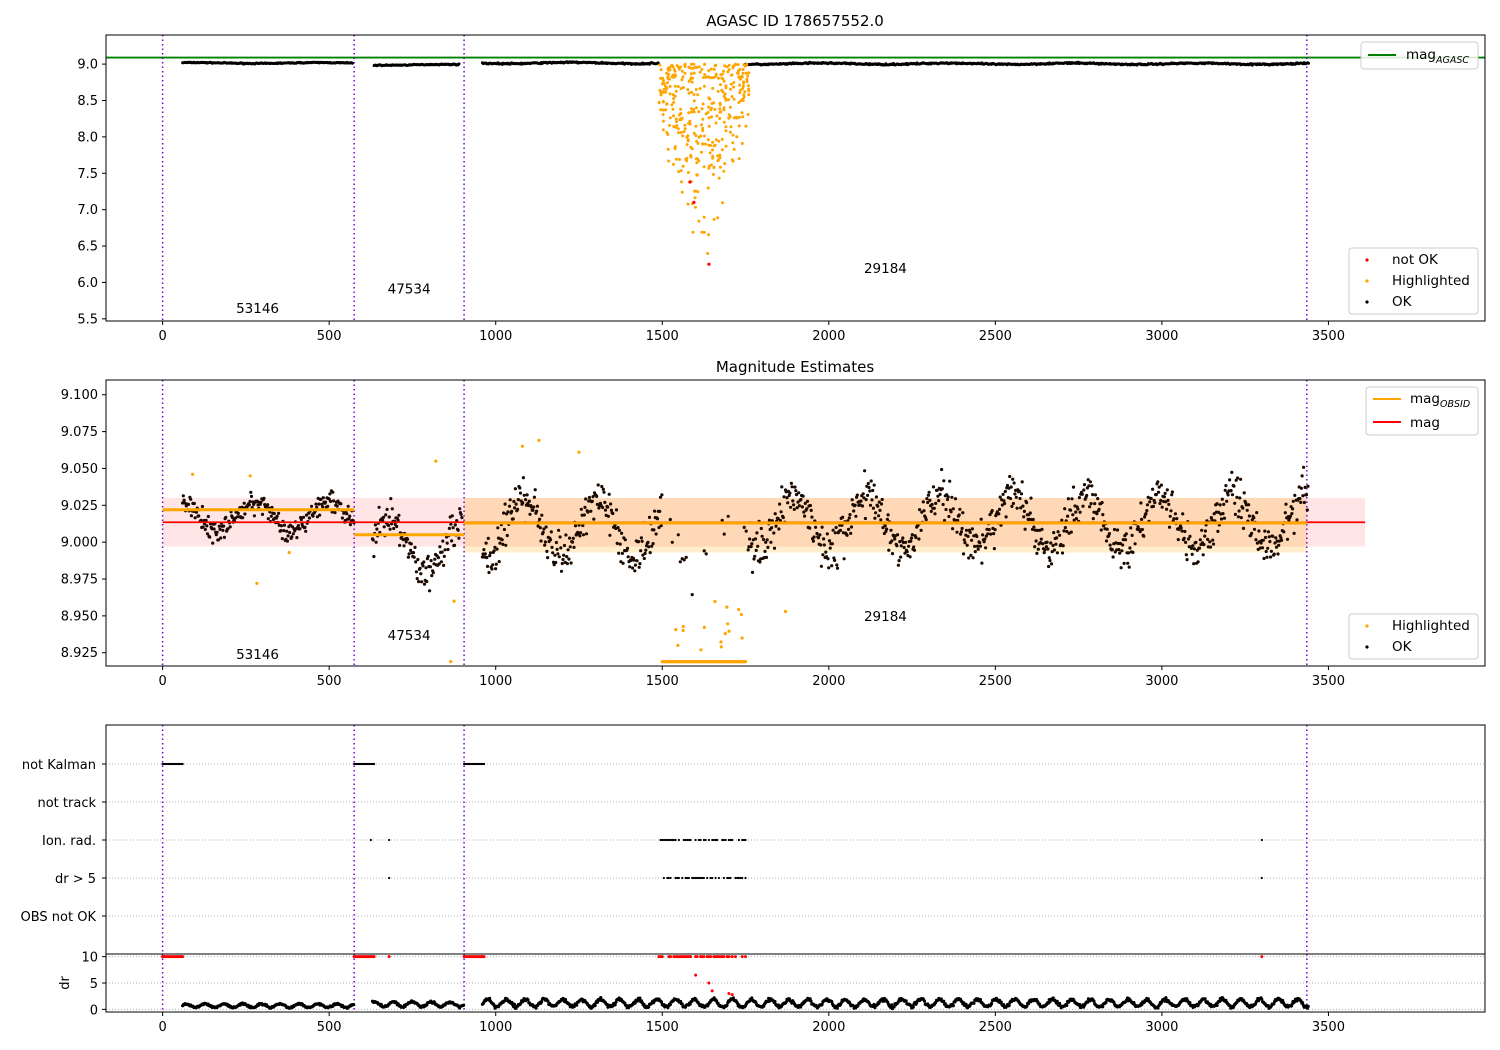 The height and width of the screenshot is (1050, 1500). I want to click on panel2-legend-main: magOBSID mag, so click(1422, 411).